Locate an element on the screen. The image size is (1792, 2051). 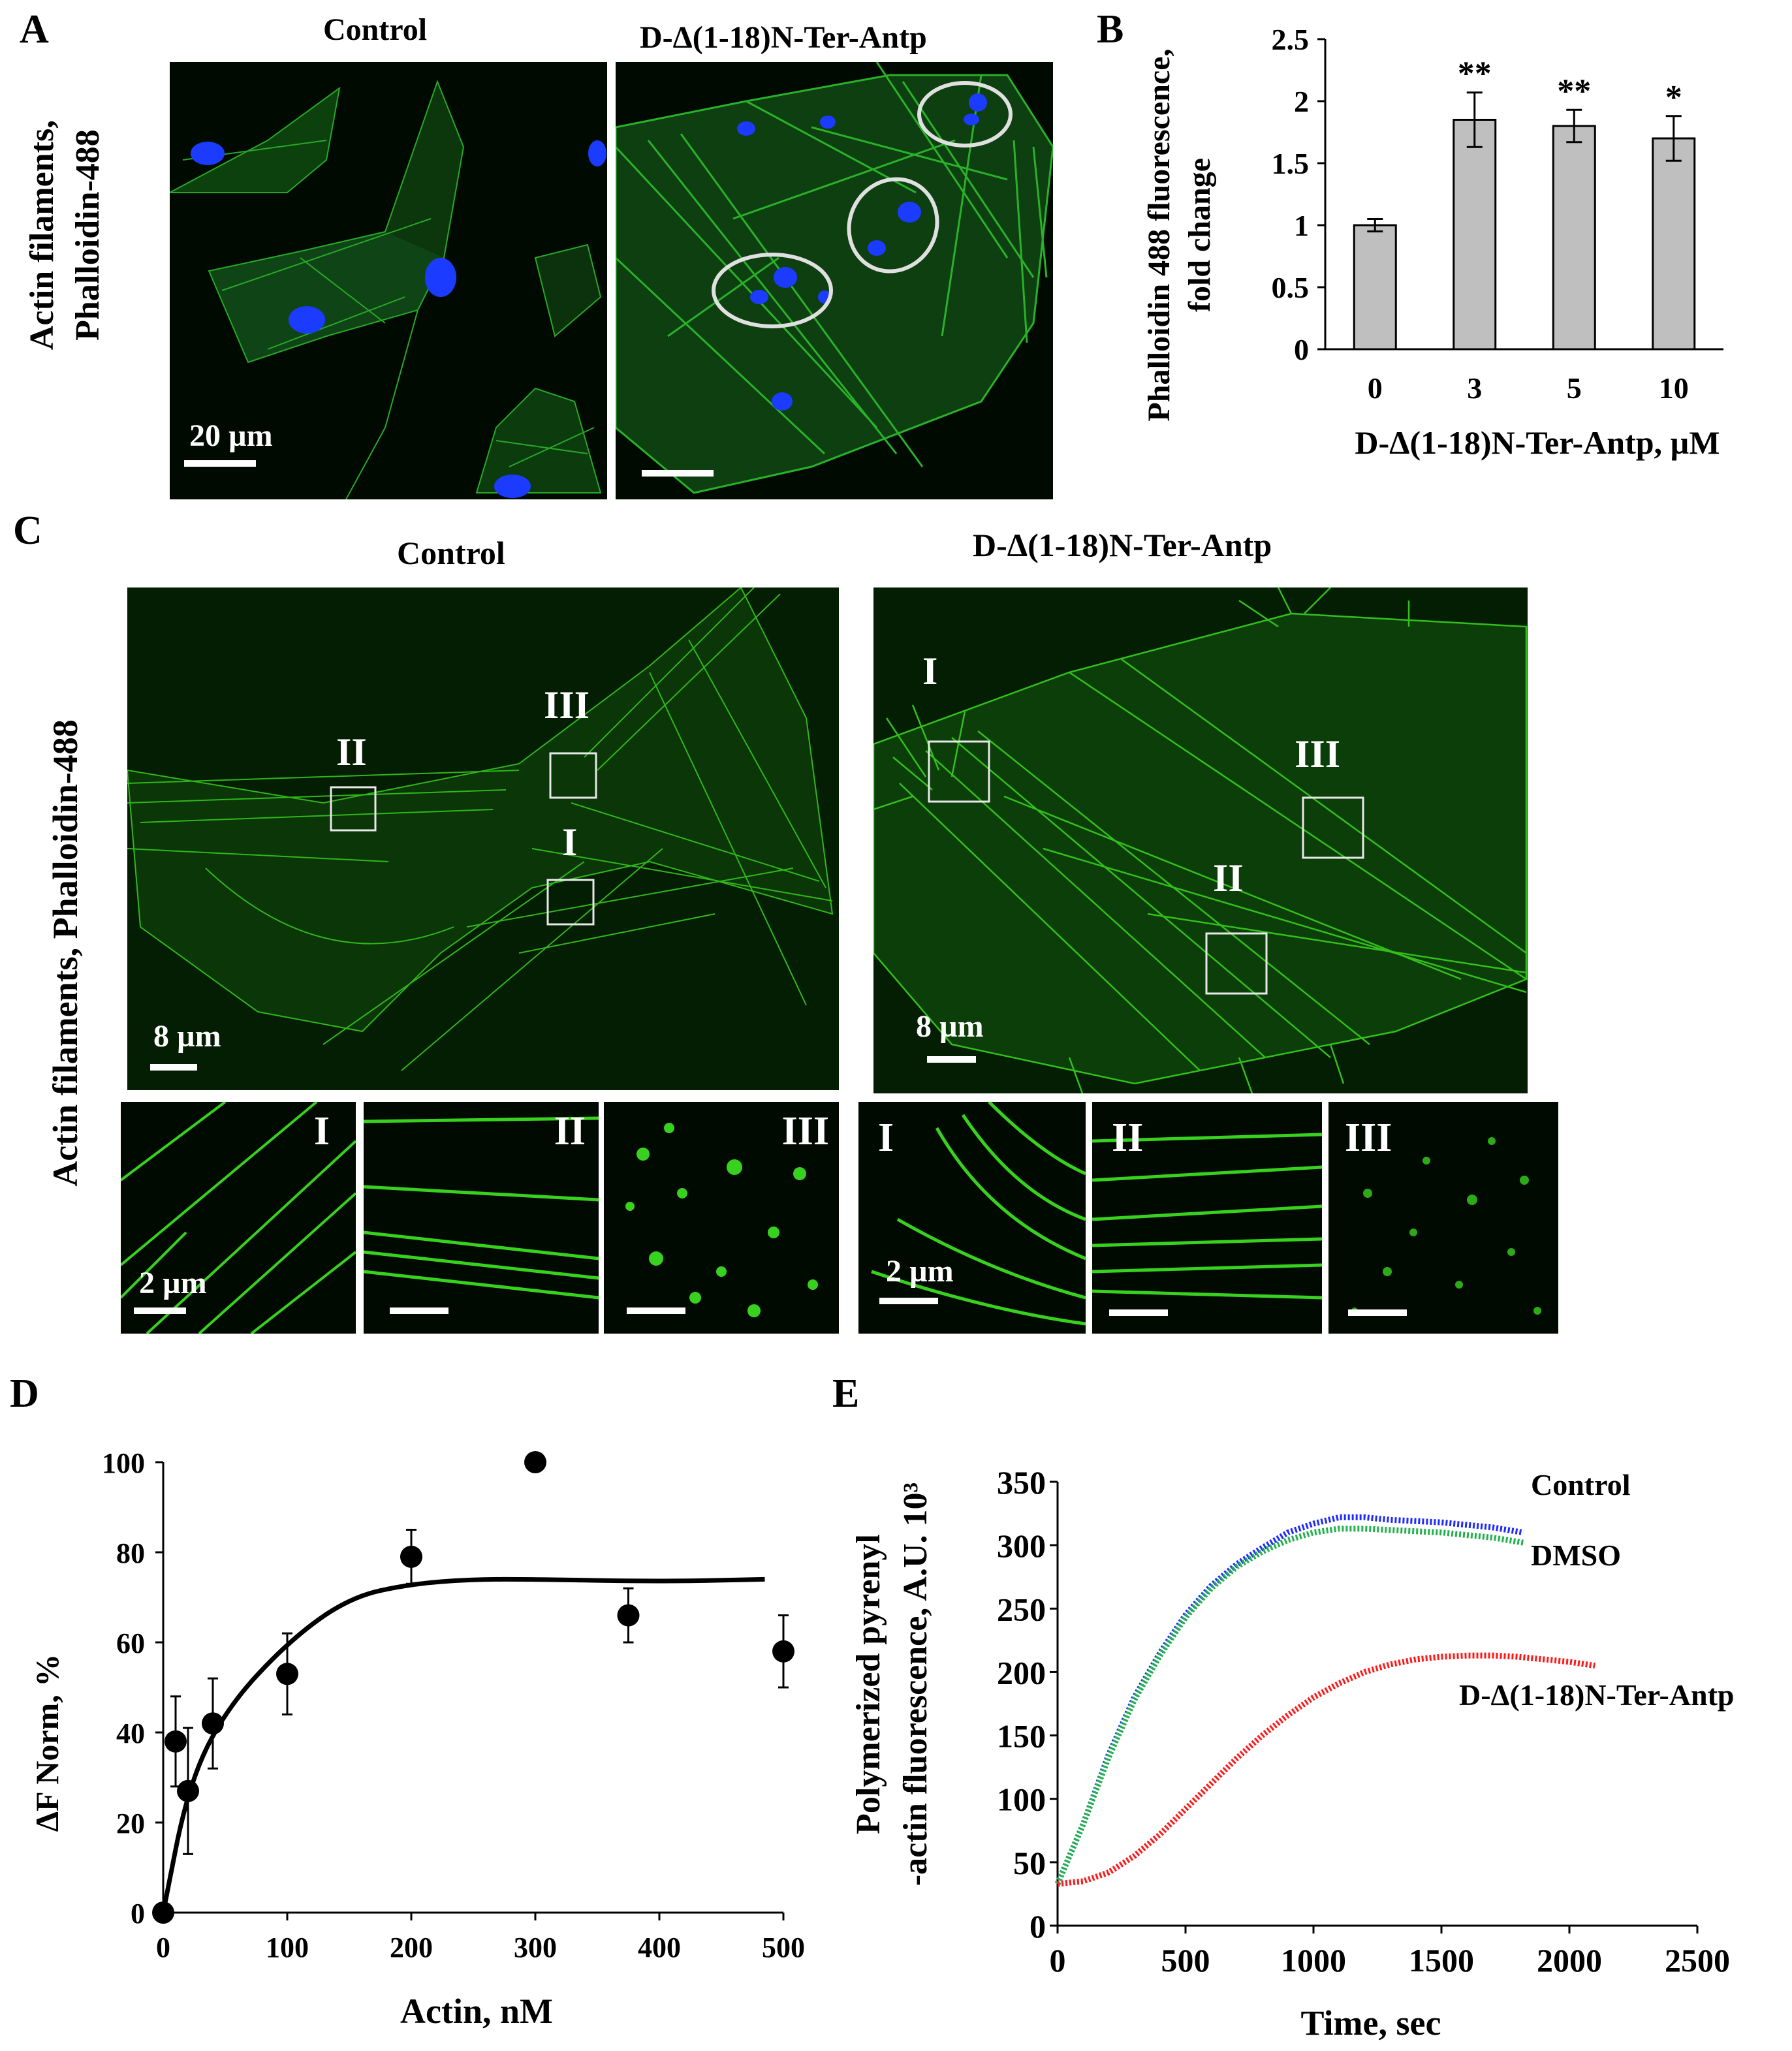
roi-label-iii: III is located at coordinates (1317, 753).